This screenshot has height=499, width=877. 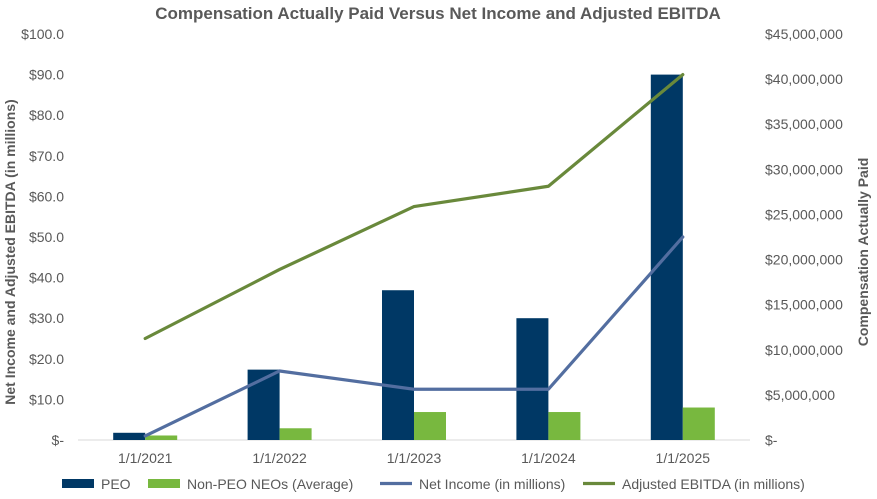 What do you see at coordinates (58, 440) in the screenshot?
I see `left-tick-label: $-` at bounding box center [58, 440].